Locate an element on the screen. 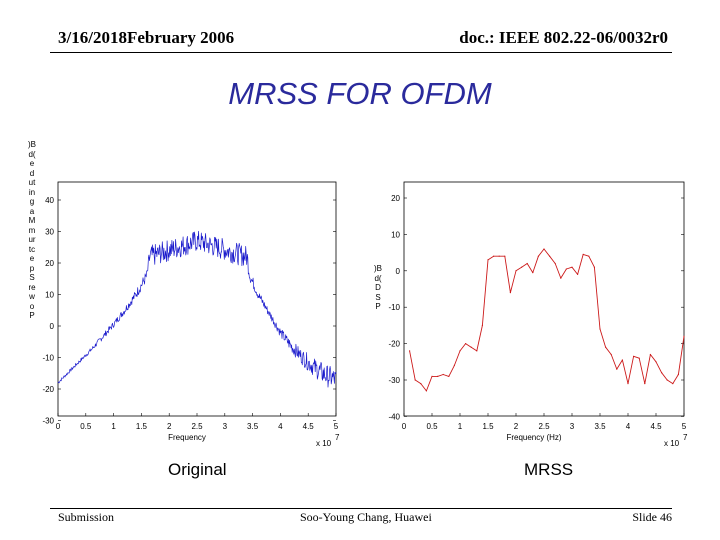  right-chart-series-line is located at coordinates (547, 320).